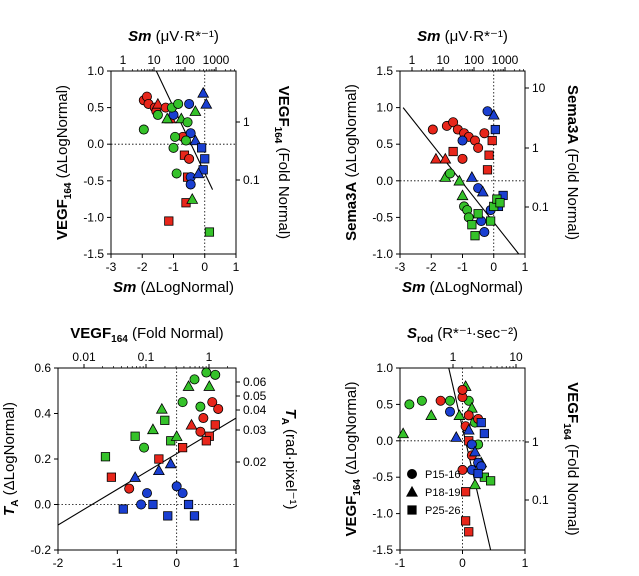 Image resolution: width=639 pixels, height=576 pixels. What do you see at coordinates (412, 491) in the screenshot?
I see `legend-marker-triangle` at bounding box center [412, 491].